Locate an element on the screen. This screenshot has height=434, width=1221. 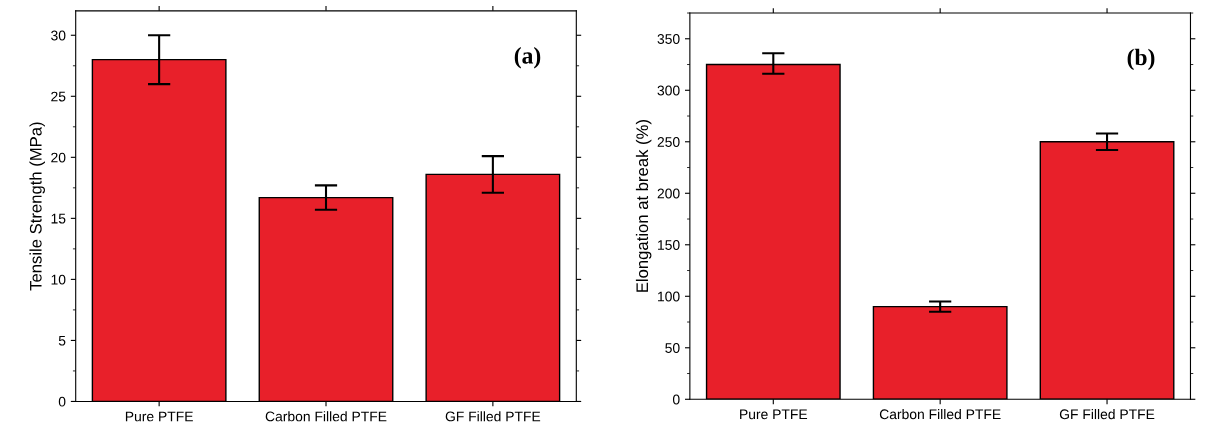
y-tick-label: 10 is located at coordinates (58, 279).